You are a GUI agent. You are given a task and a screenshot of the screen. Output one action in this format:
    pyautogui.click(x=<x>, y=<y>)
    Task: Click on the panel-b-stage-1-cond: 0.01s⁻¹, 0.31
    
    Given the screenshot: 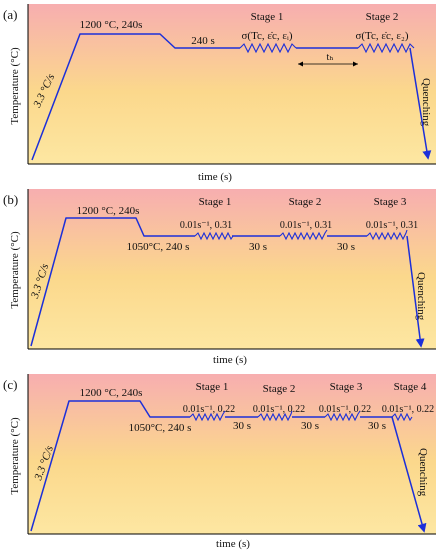 What is the action you would take?
    pyautogui.click(x=206, y=225)
    